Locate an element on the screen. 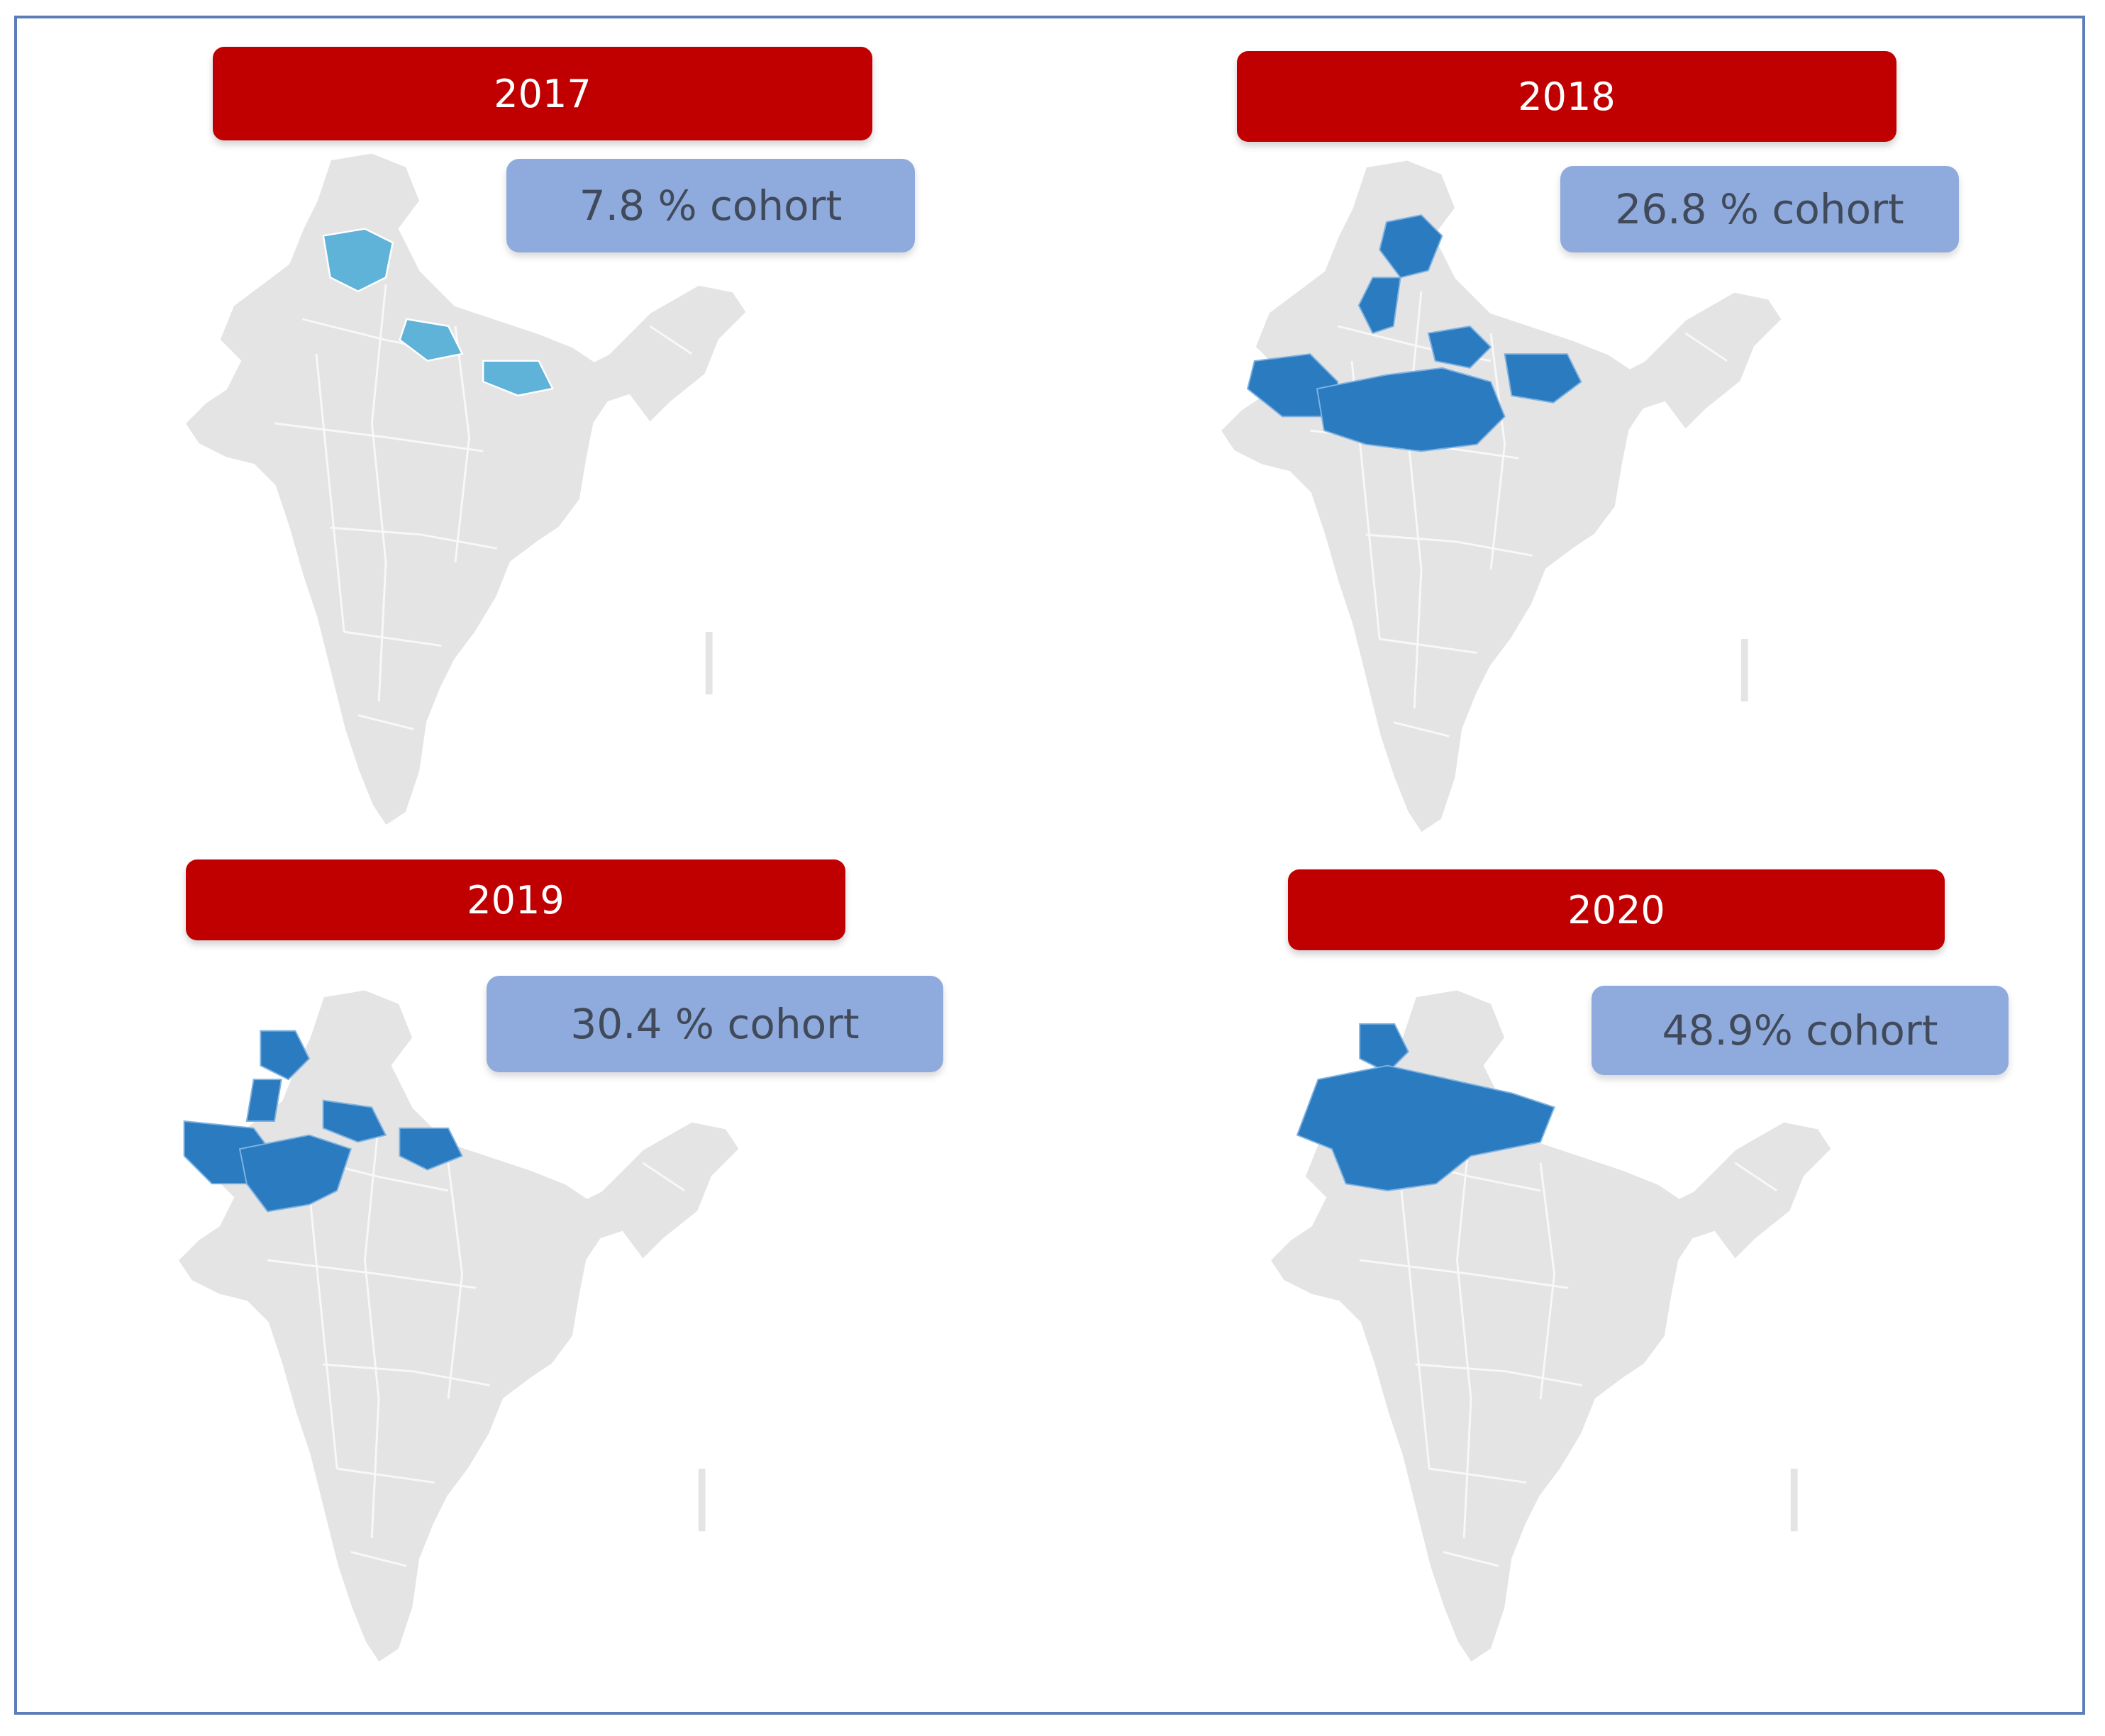 The width and height of the screenshot is (2105, 1736). highlight-regions-2019 is located at coordinates (323, 1121).